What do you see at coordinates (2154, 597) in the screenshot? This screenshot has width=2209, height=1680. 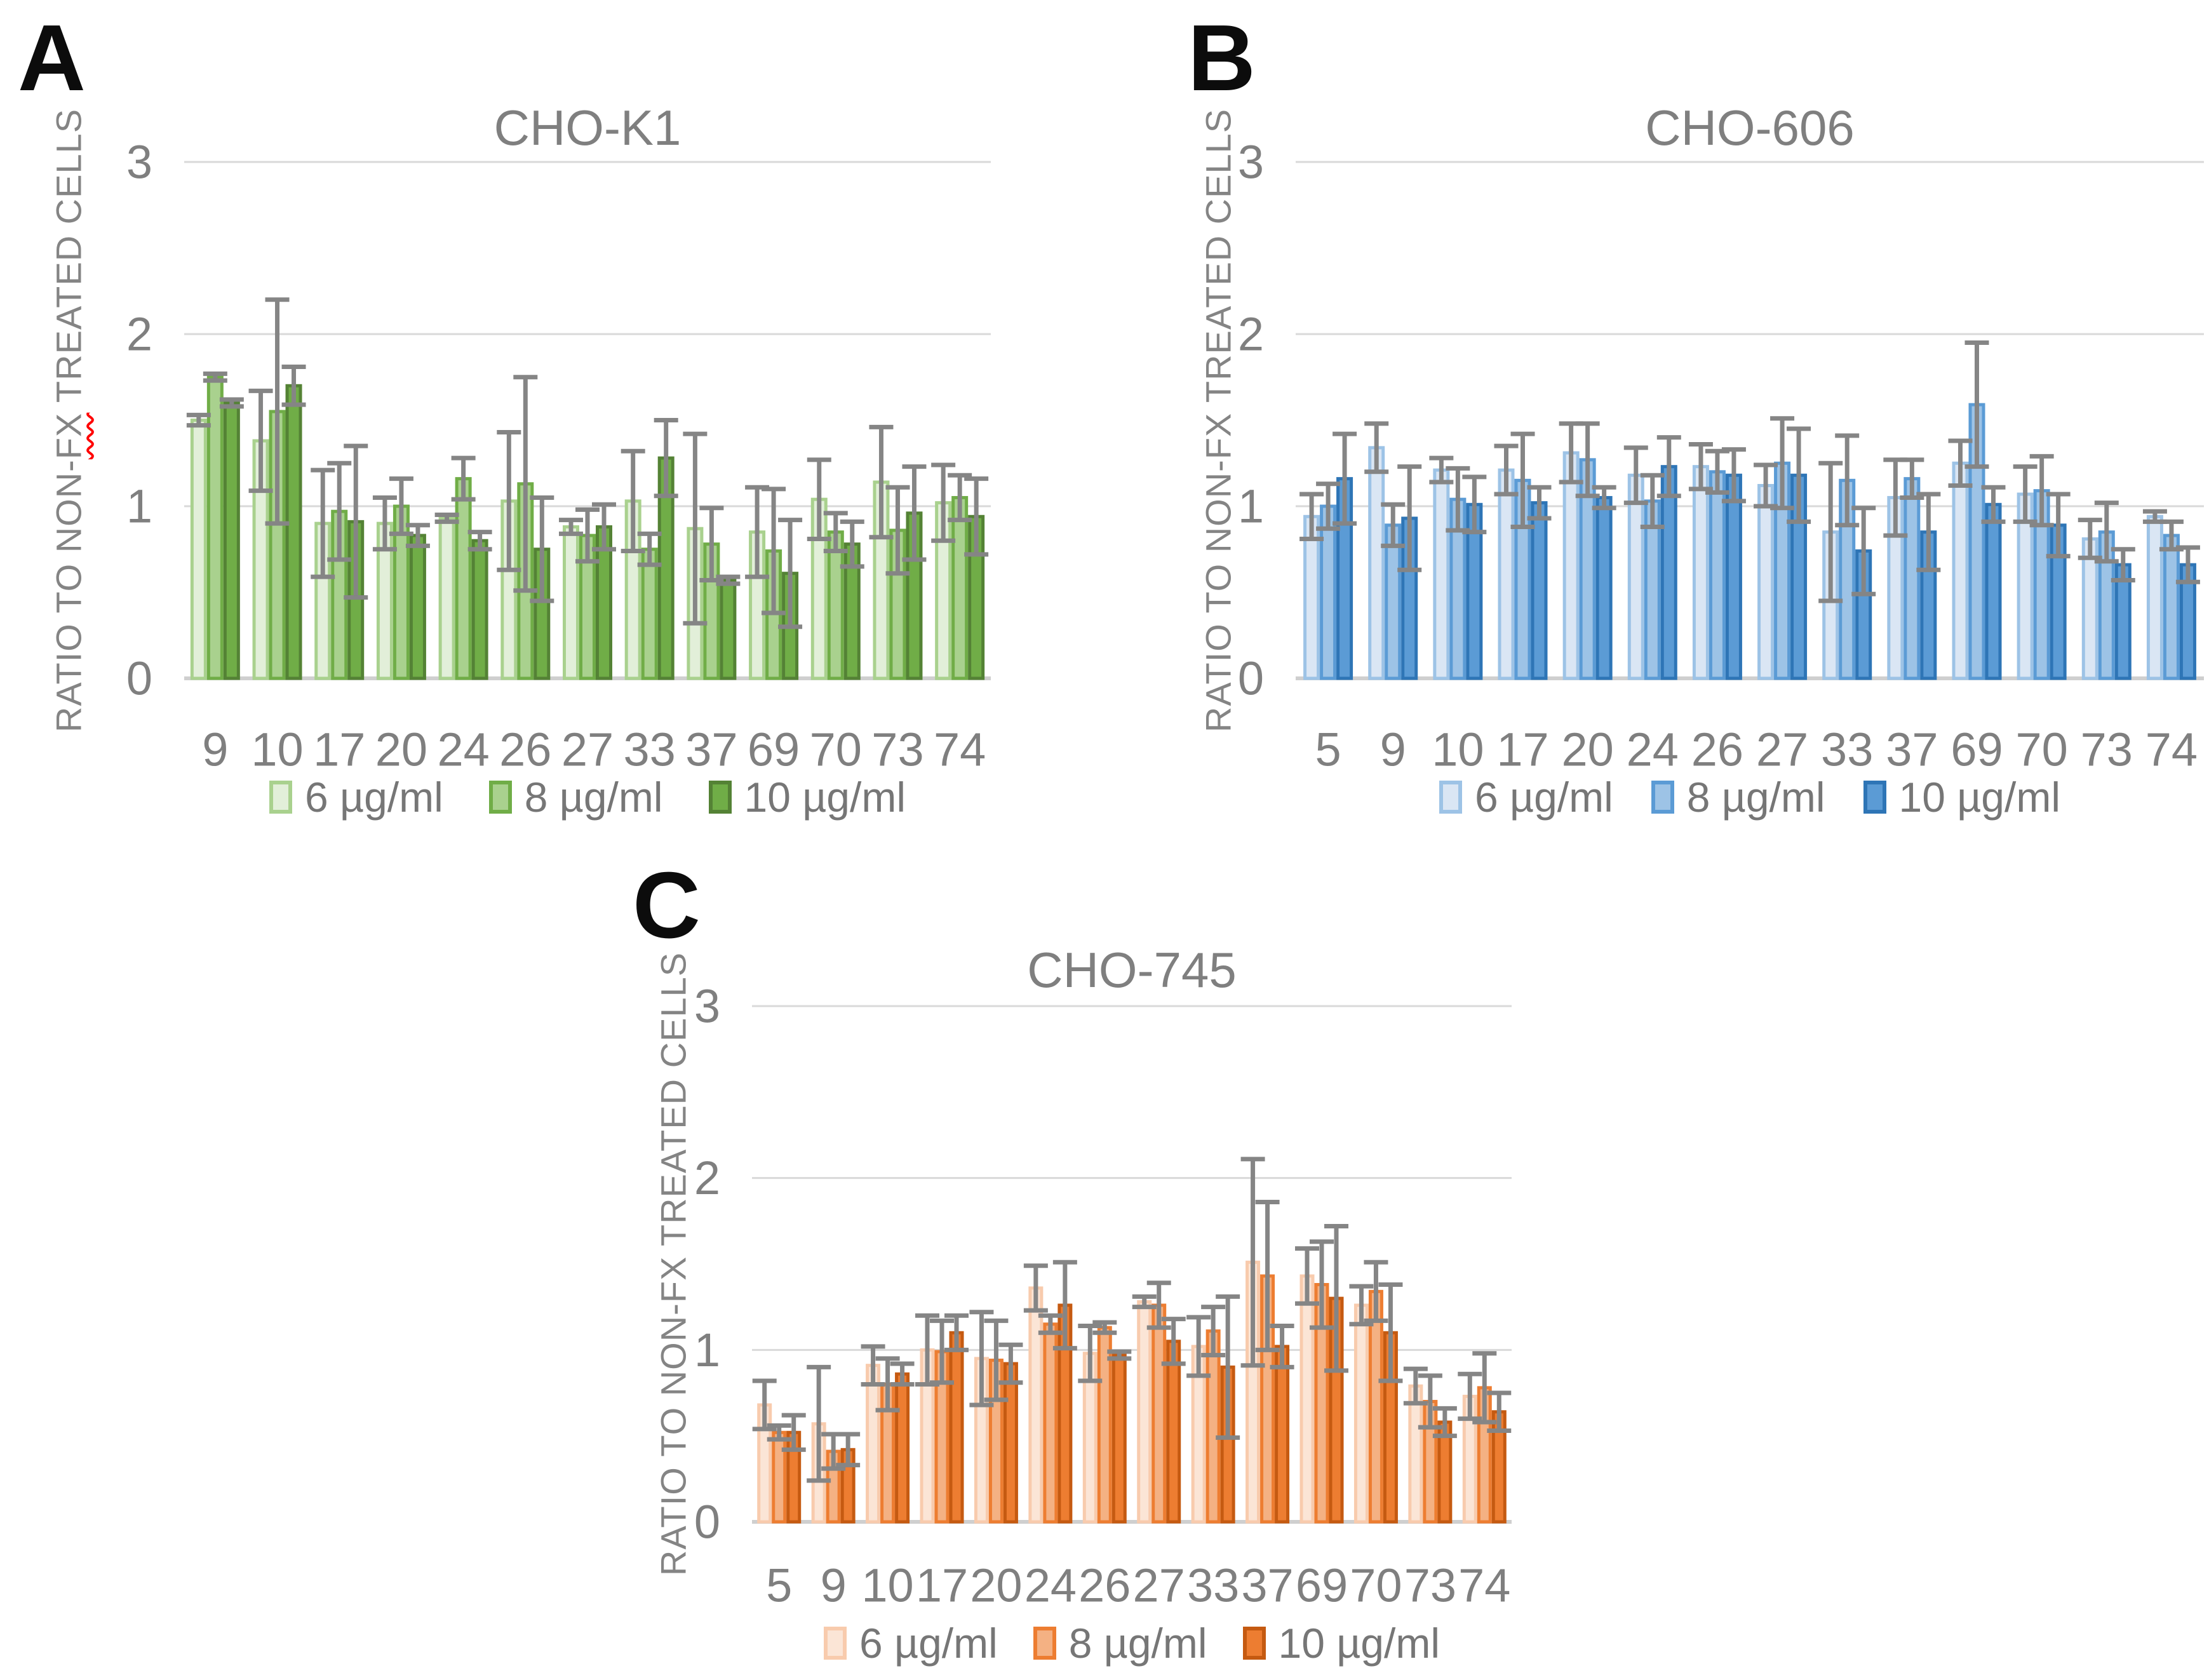 I see `bar-74-6 µg/ml` at bounding box center [2154, 597].